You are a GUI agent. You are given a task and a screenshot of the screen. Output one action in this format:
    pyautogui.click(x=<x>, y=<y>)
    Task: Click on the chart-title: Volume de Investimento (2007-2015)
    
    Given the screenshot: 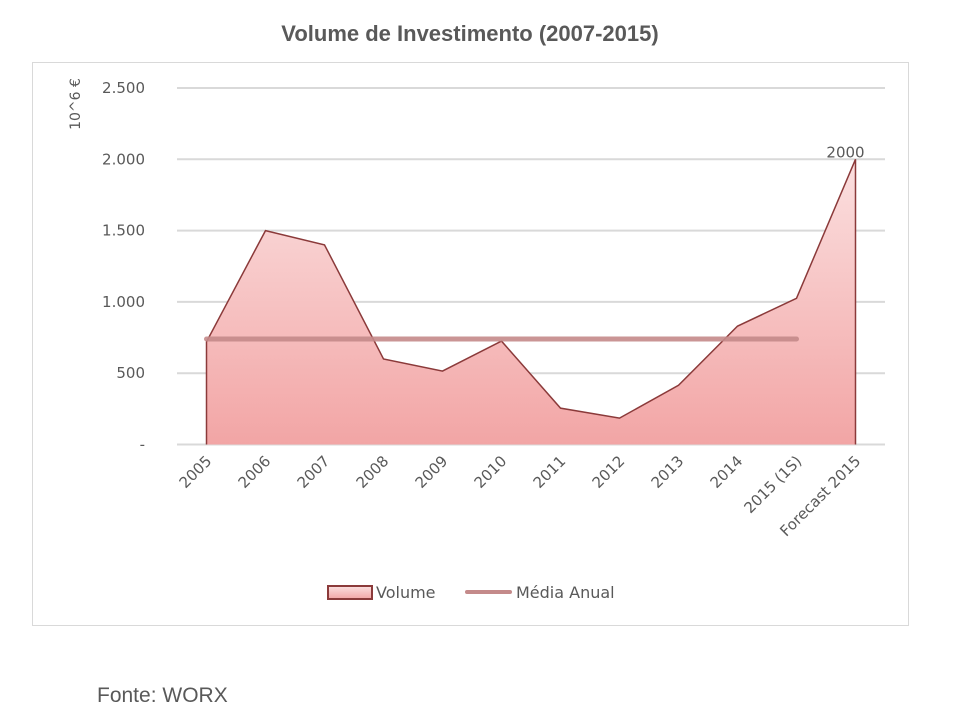 What is the action you would take?
    pyautogui.click(x=469, y=33)
    